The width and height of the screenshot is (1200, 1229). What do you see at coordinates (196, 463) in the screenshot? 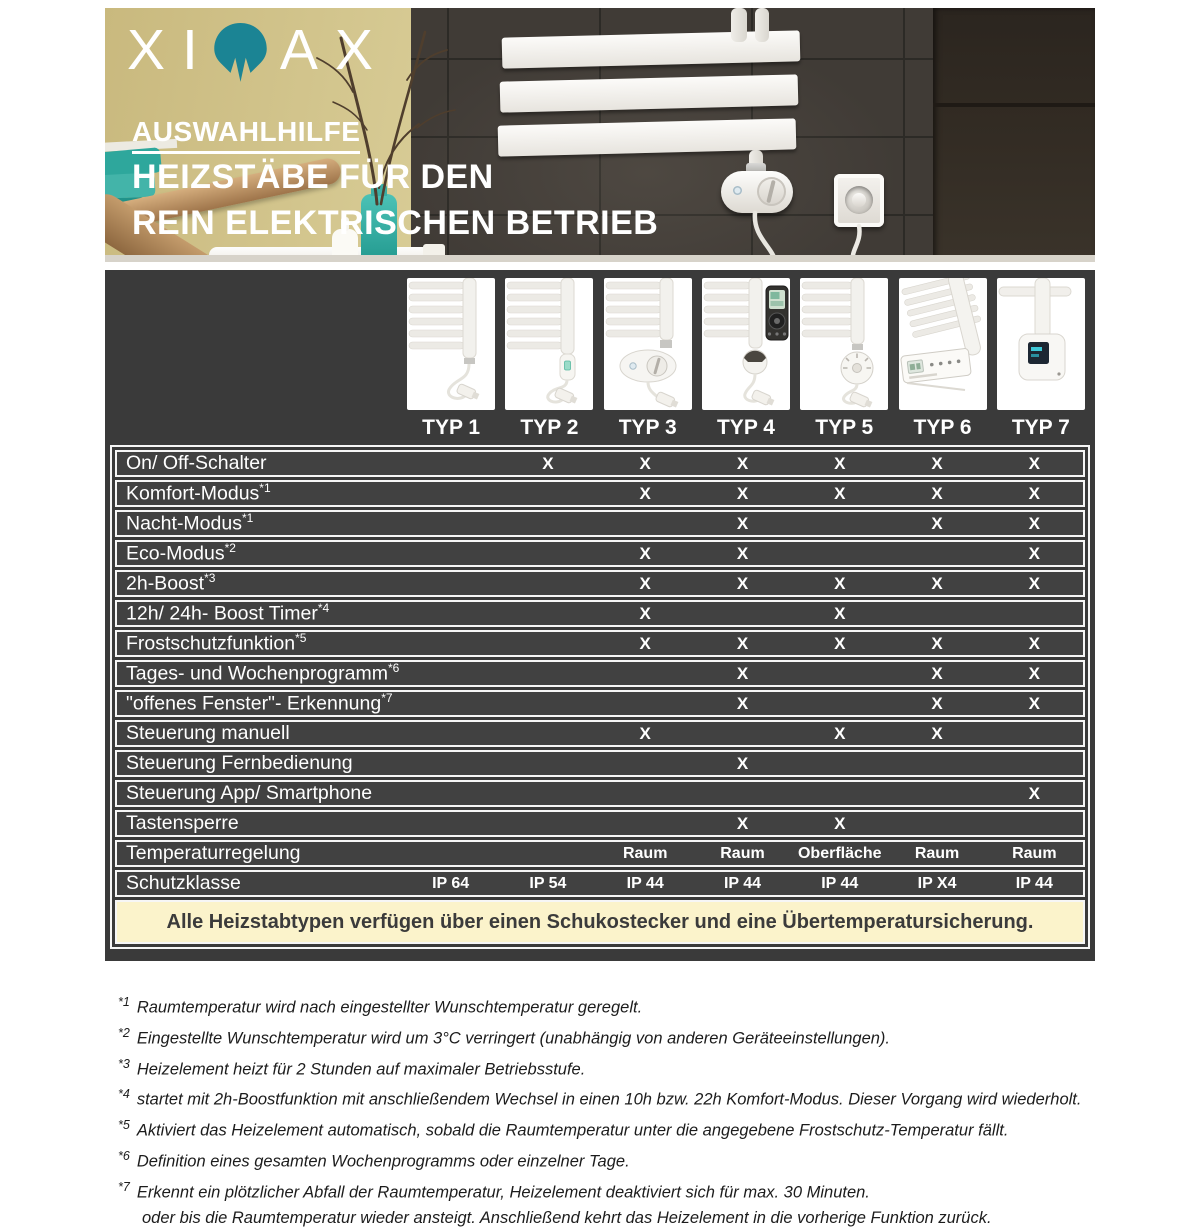
I see `feature-label: On/ Off-Schalter` at bounding box center [196, 463].